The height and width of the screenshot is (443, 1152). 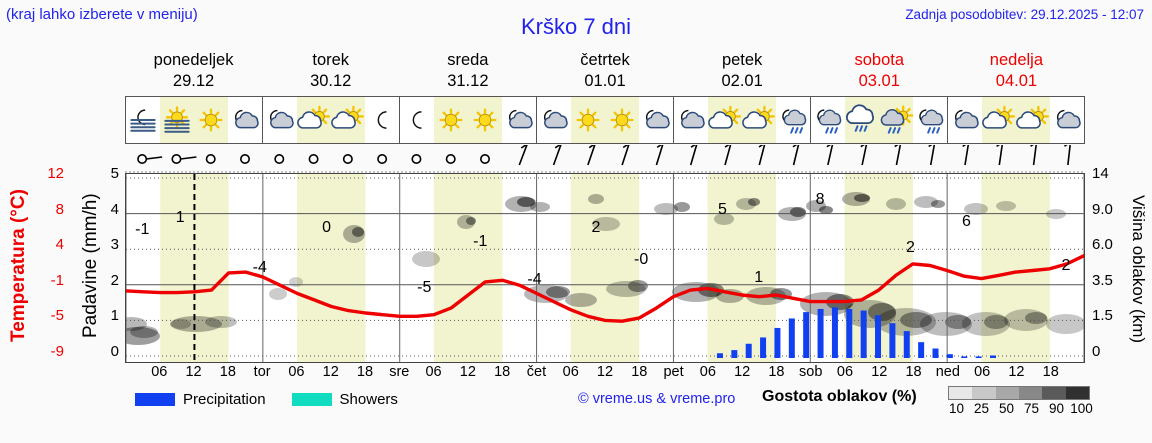 What do you see at coordinates (114, 280) in the screenshot?
I see `tick-label: 2` at bounding box center [114, 280].